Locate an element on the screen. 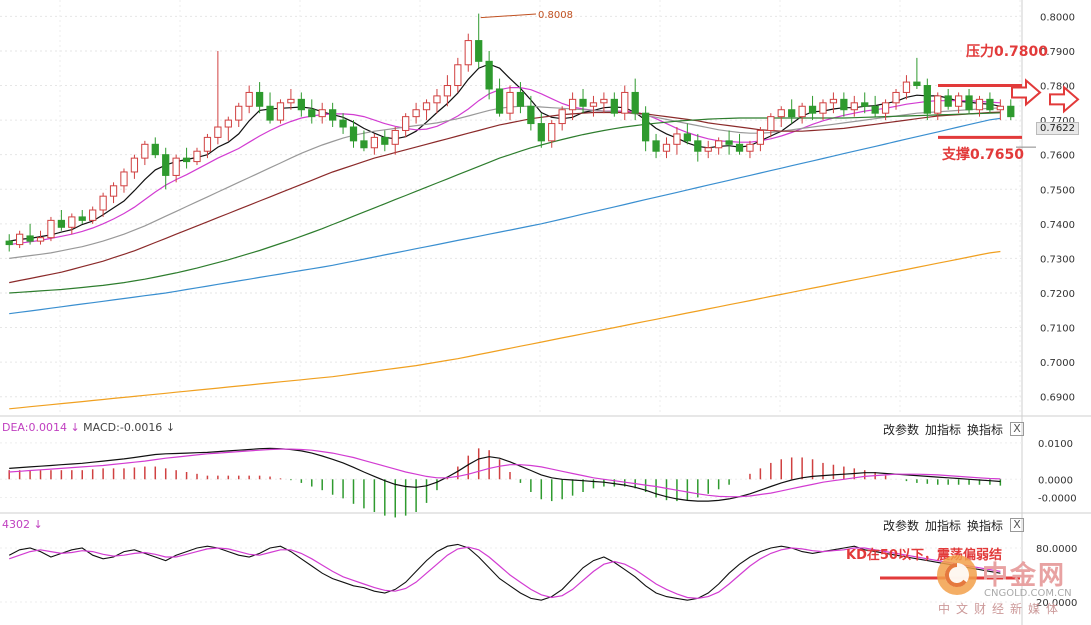  y-tick-label: 0.7000 is located at coordinates (1057, 363).